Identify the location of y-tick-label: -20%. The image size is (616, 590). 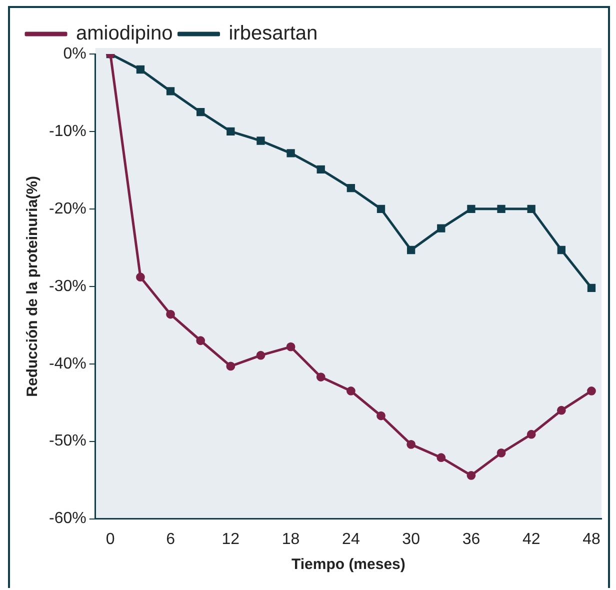
(67, 209).